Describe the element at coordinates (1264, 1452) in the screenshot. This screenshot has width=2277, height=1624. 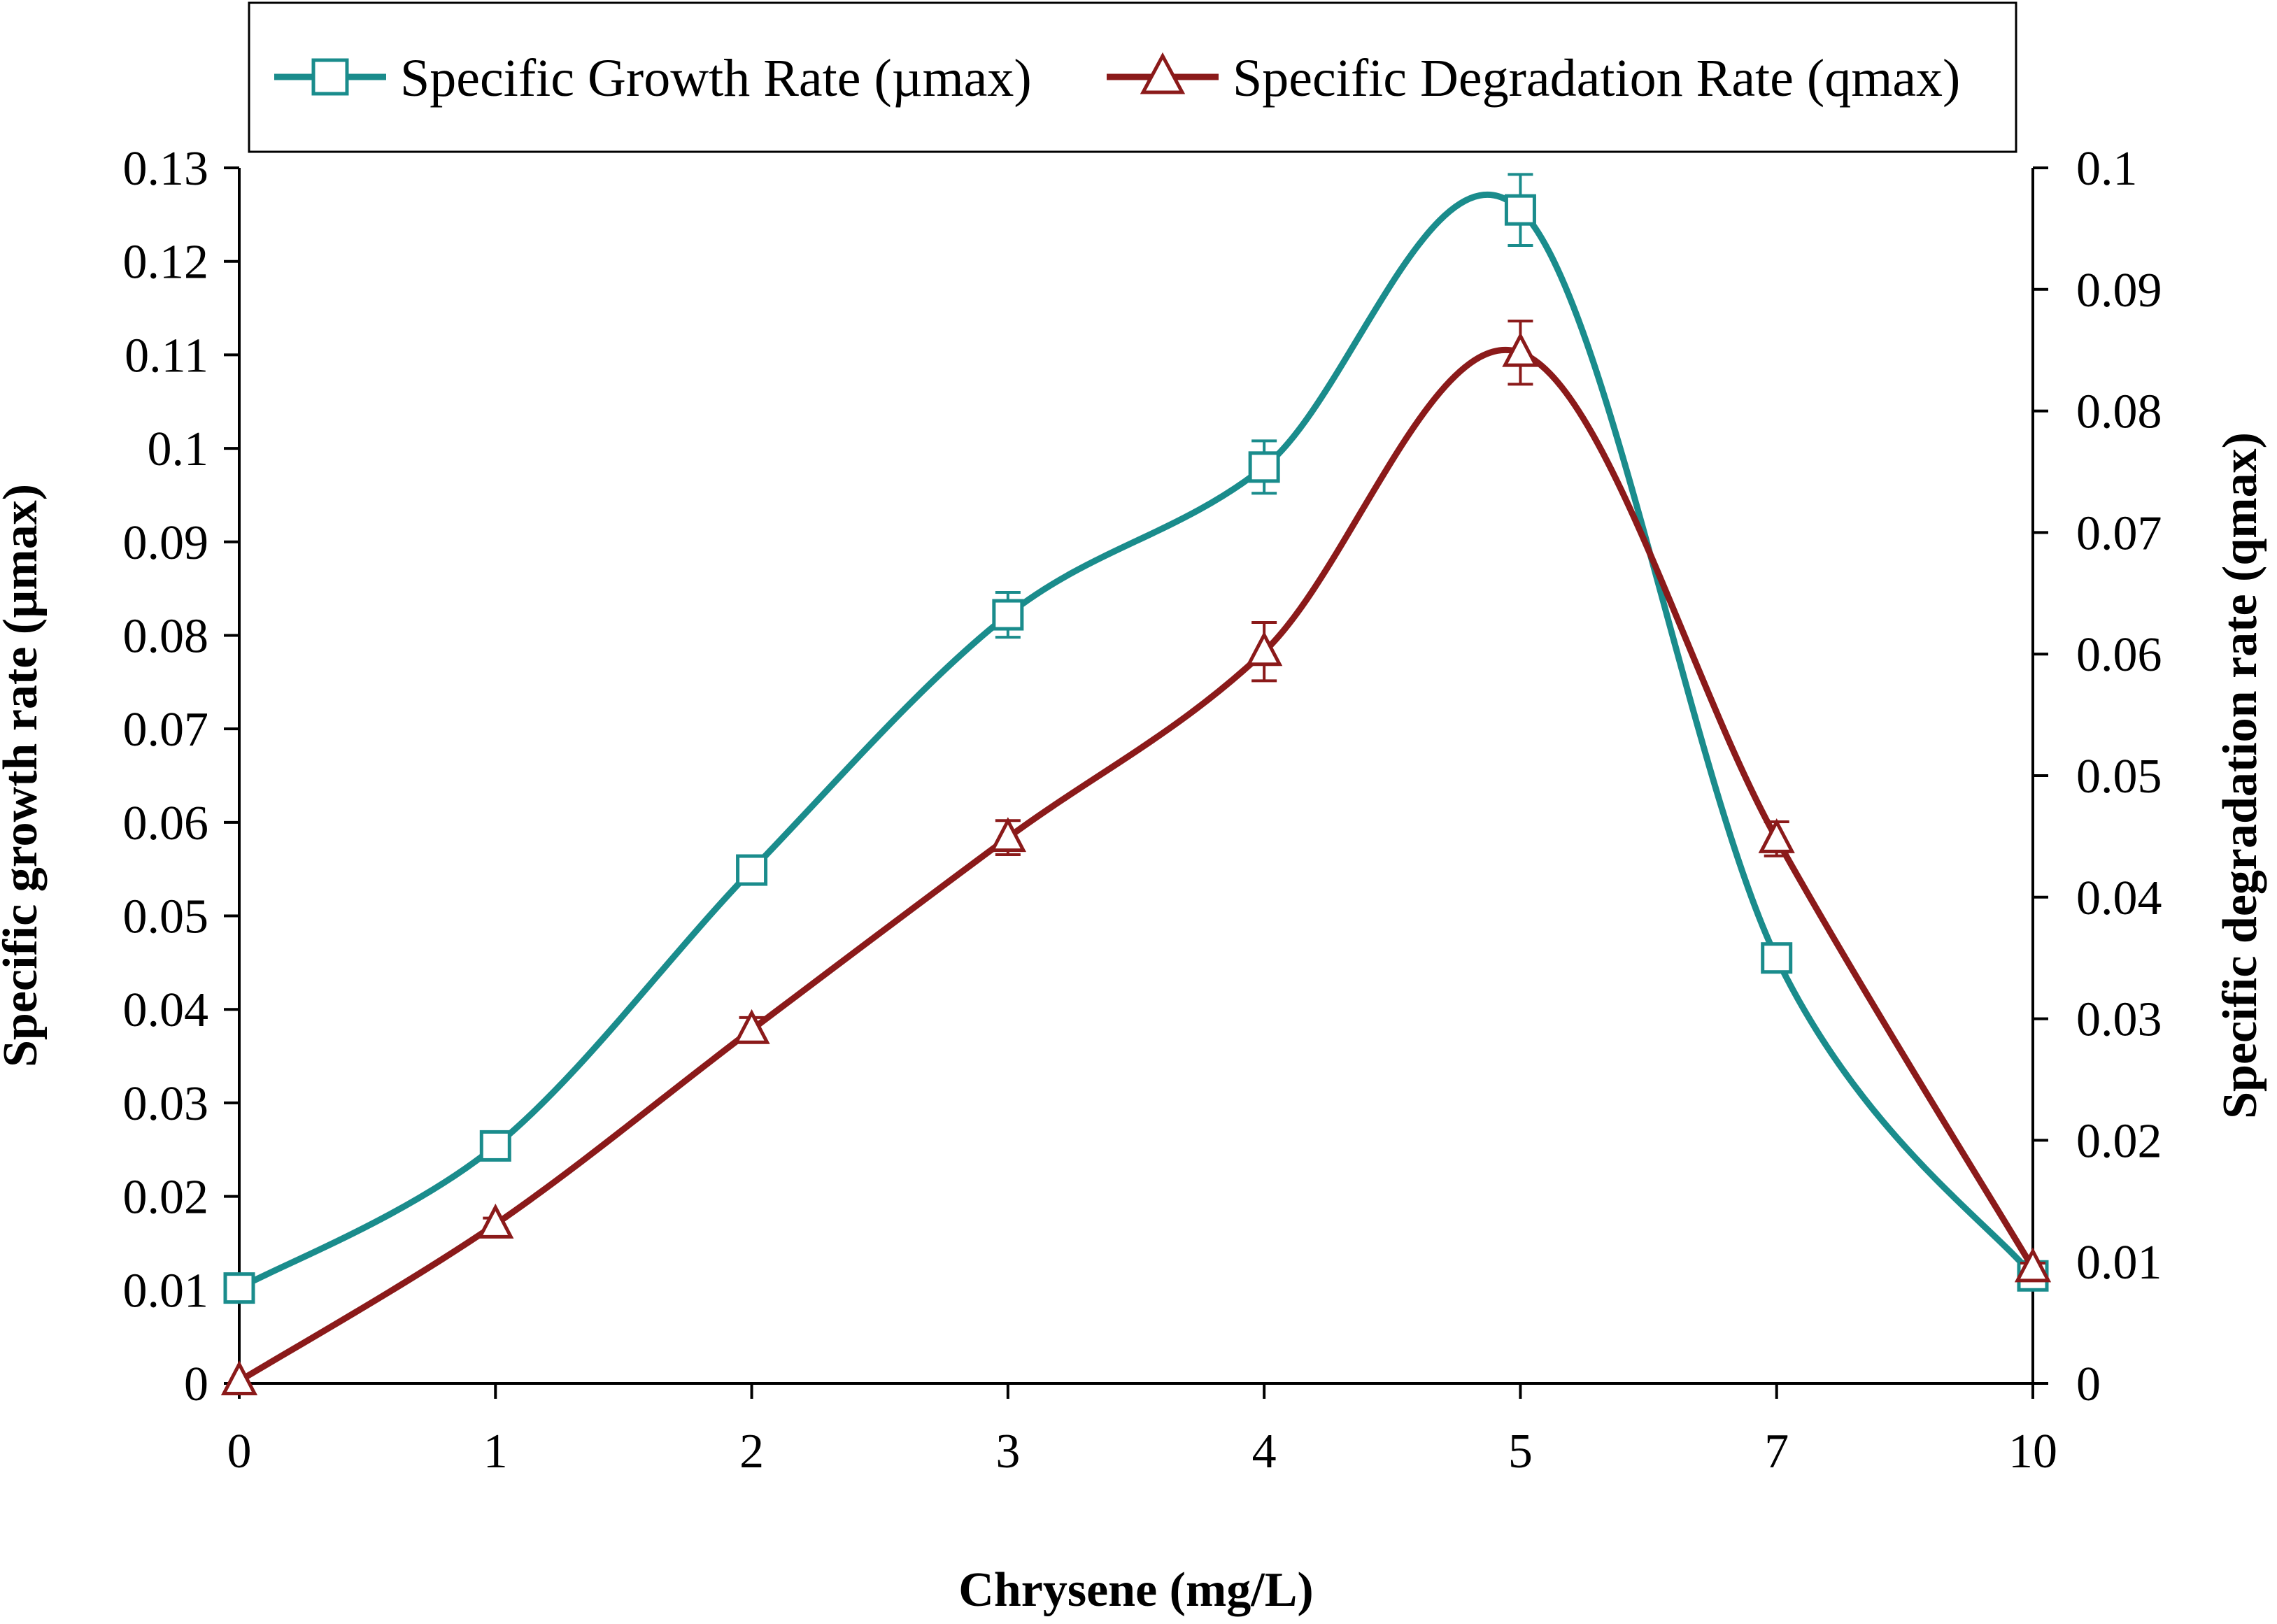
I see `x-tick-label: 4` at that location.